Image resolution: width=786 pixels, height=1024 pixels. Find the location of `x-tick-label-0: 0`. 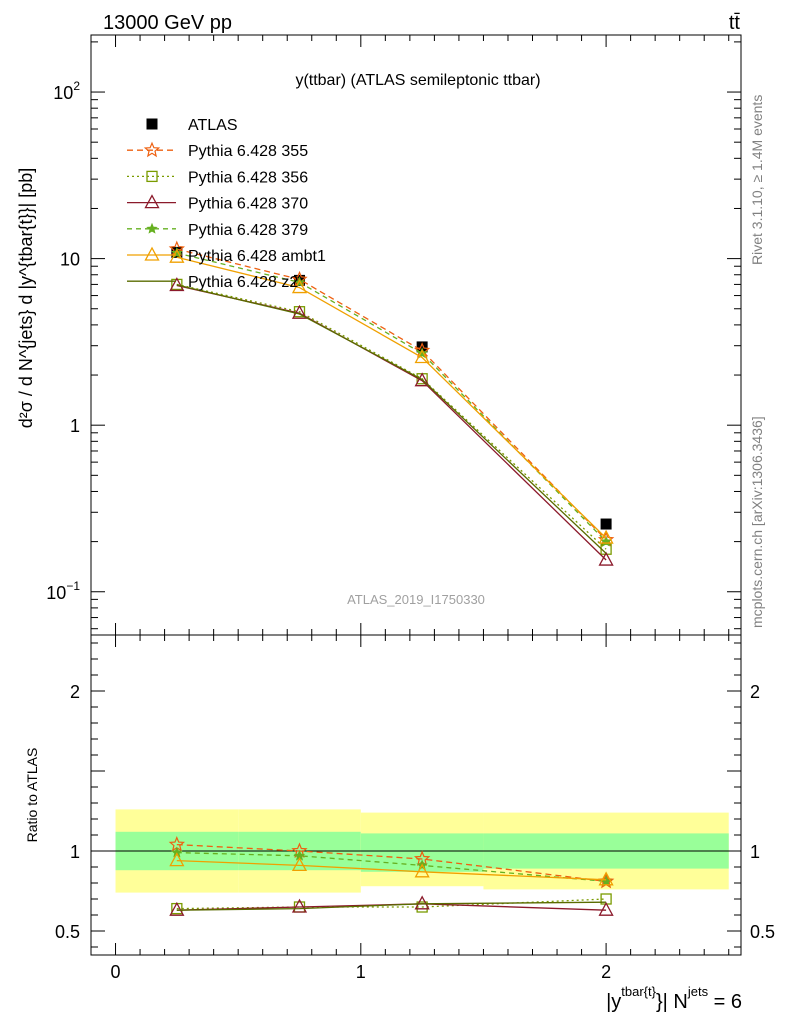

x-tick-label-0: 0 is located at coordinates (116, 972).